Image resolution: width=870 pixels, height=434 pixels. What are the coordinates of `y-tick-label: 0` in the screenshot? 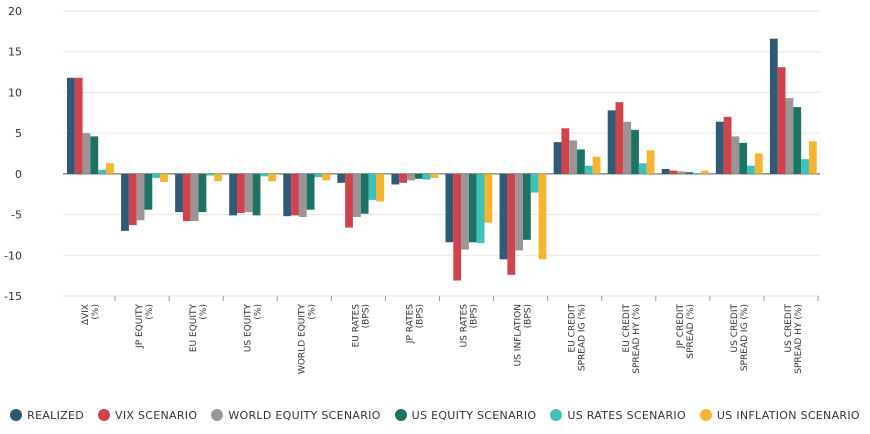 It's located at (18, 174).